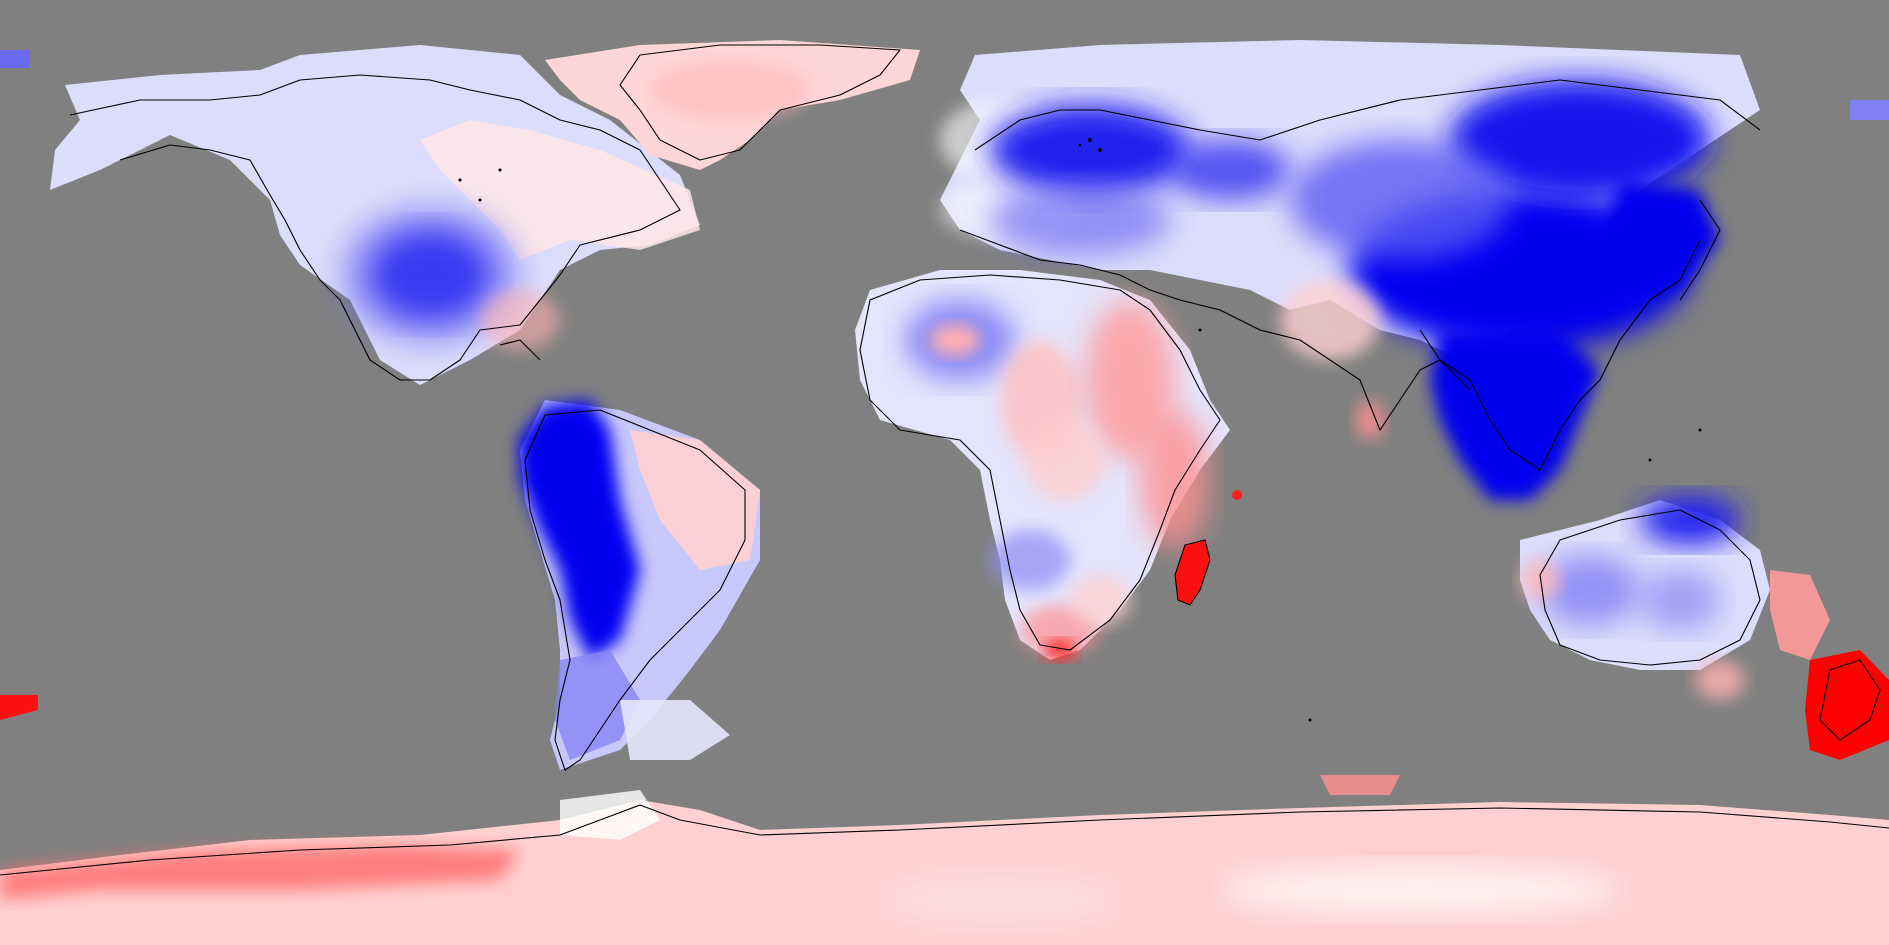  I want to click on region-new-zealand, so click(1847, 705).